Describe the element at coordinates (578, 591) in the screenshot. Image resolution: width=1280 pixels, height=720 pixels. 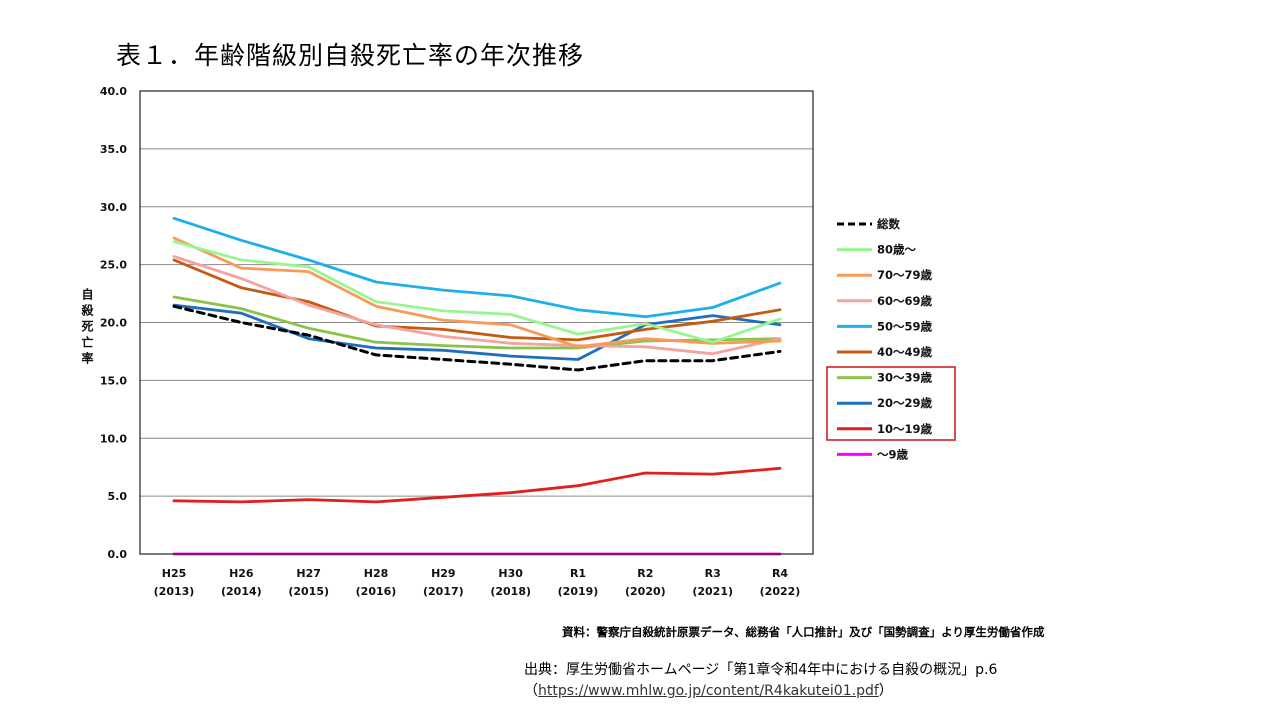
I see `x-tick-year: (2019)` at that location.